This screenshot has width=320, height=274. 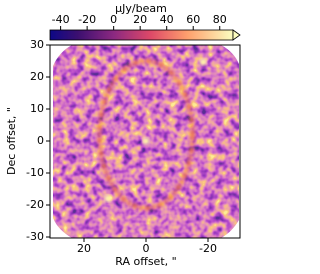 What do you see at coordinates (37, 76) in the screenshot?
I see `y-tick-label: 20` at bounding box center [37, 76].